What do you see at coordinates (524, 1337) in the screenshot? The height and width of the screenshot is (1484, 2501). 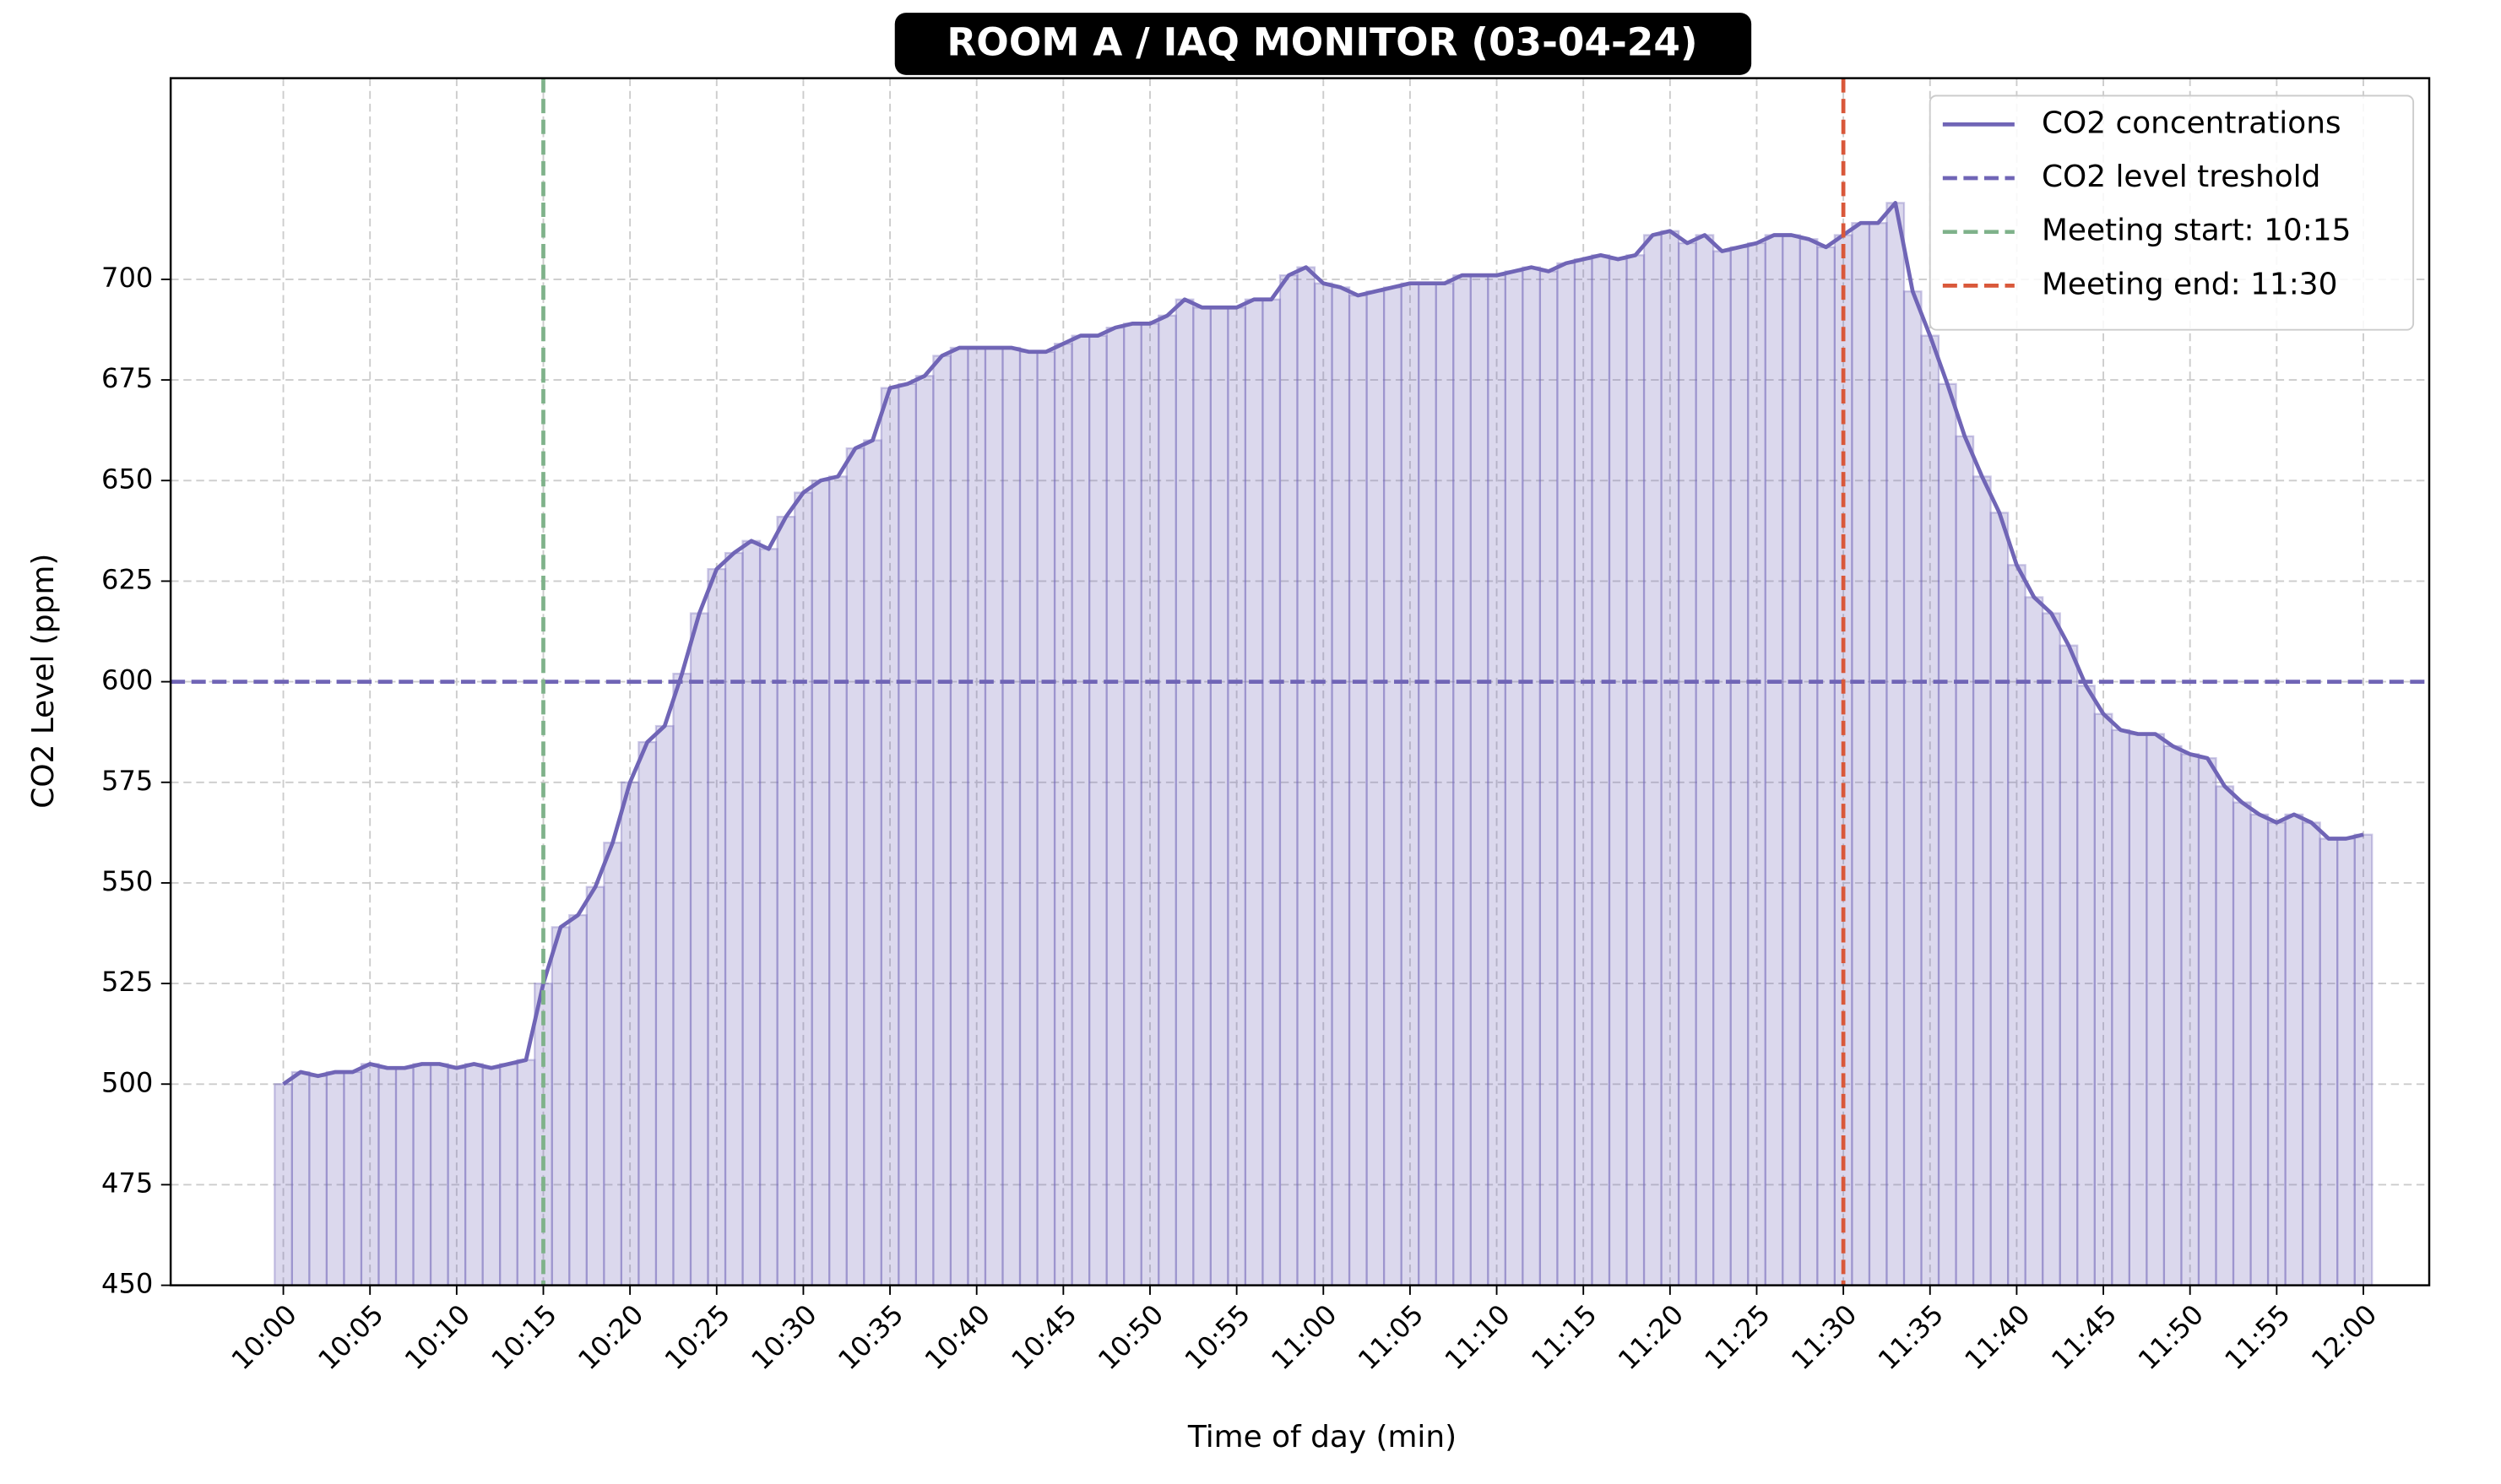 I see `x-tick-label: 10:15` at bounding box center [524, 1337].